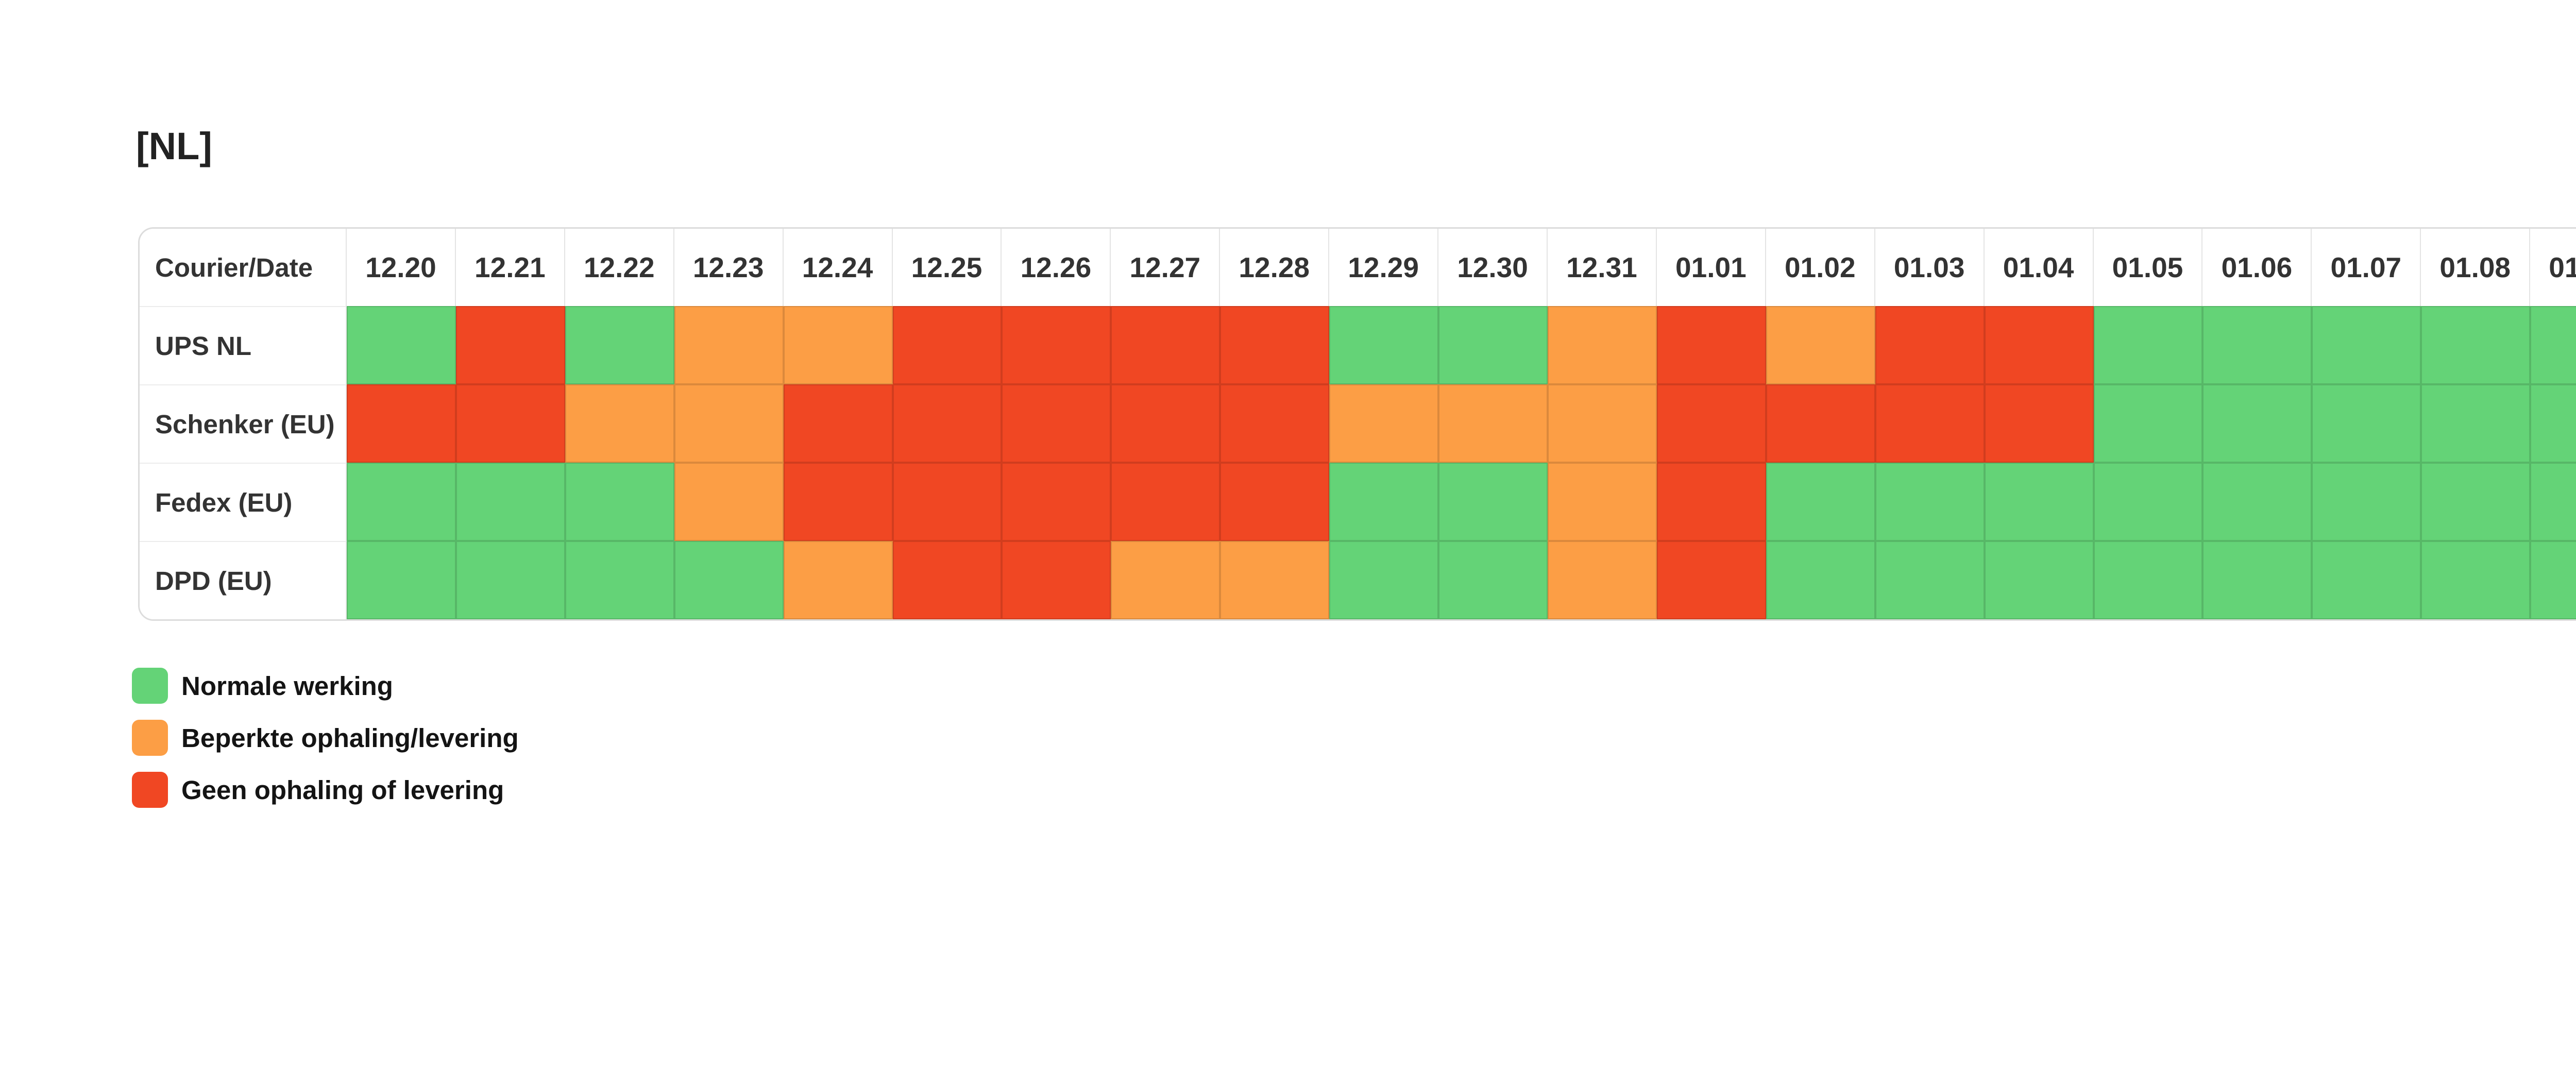 The height and width of the screenshot is (1067, 2576). Describe the element at coordinates (2257, 268) in the screenshot. I see `date-header: 01.06` at that location.